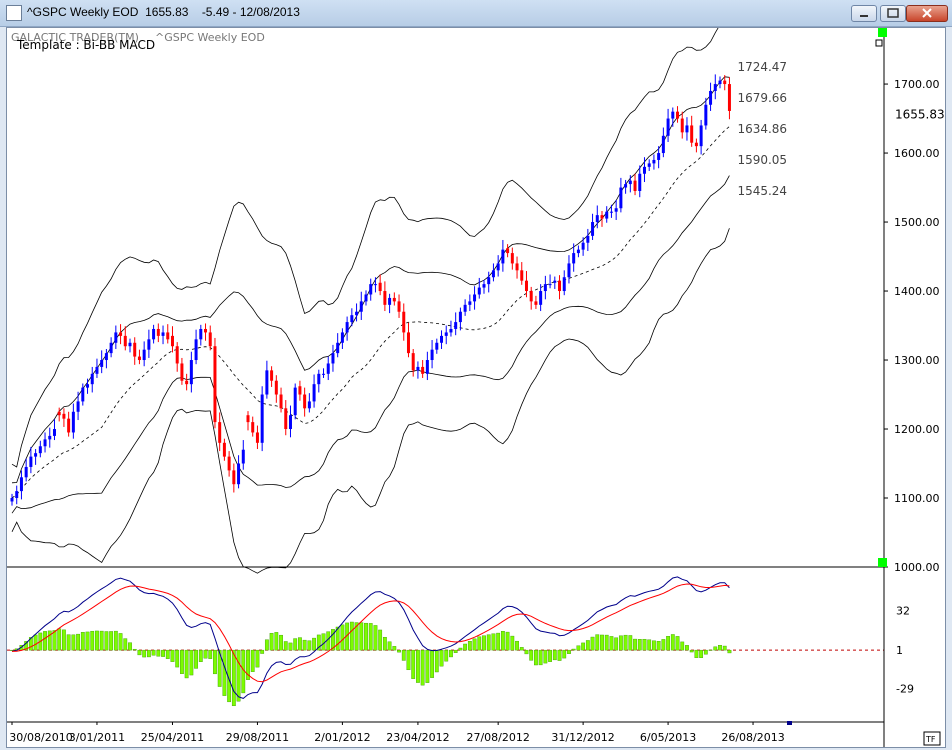 Image resolution: width=952 pixels, height=750 pixels. What do you see at coordinates (920, 115) in the screenshot?
I see `last-price-label: 1655.83` at bounding box center [920, 115].